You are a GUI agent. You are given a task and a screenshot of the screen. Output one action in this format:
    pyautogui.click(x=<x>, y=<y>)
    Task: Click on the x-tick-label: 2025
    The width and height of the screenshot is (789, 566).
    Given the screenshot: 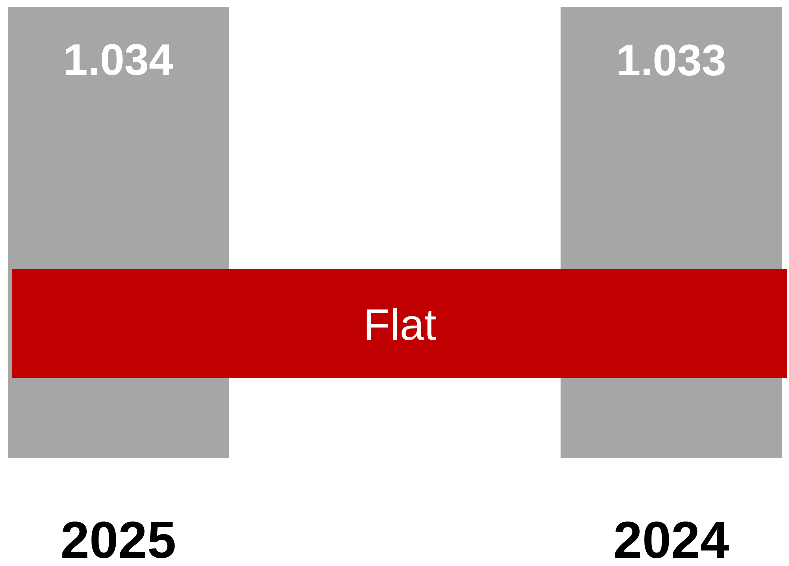 What is the action you would take?
    pyautogui.click(x=118, y=539)
    